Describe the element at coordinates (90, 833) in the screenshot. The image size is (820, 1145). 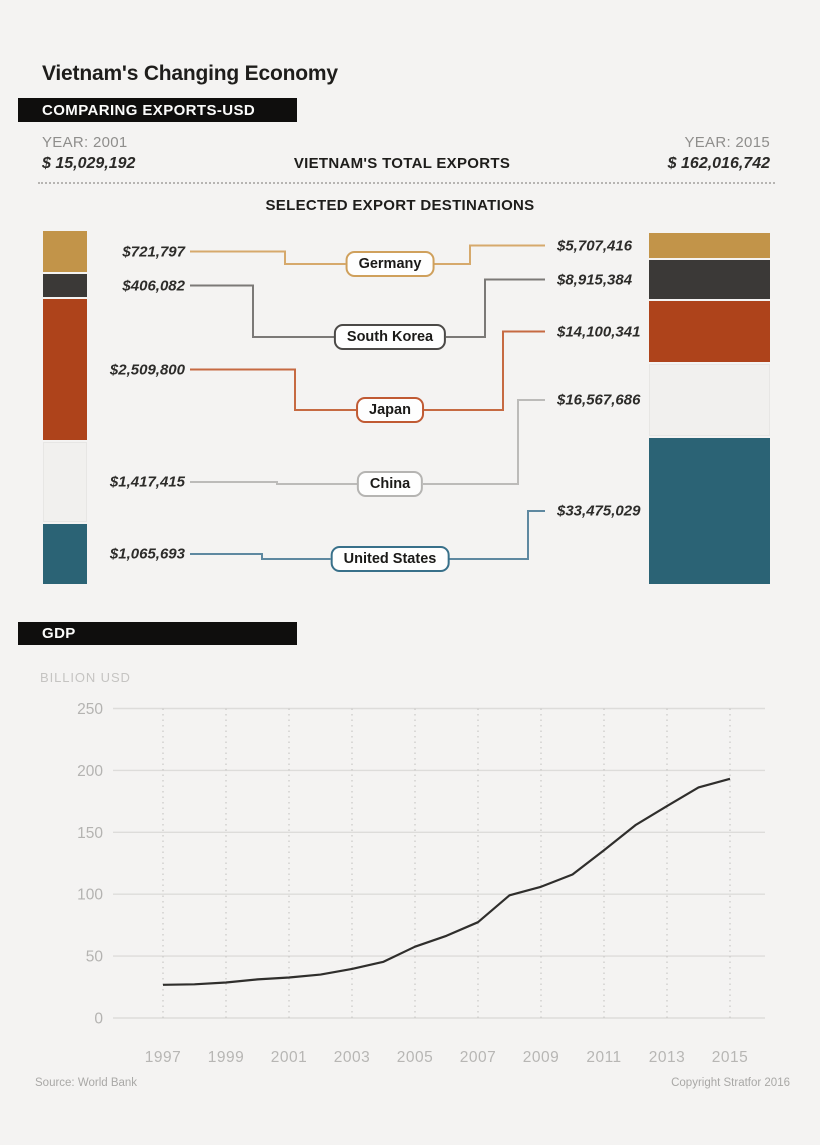
I see `gdp-ytick-150: 150` at that location.